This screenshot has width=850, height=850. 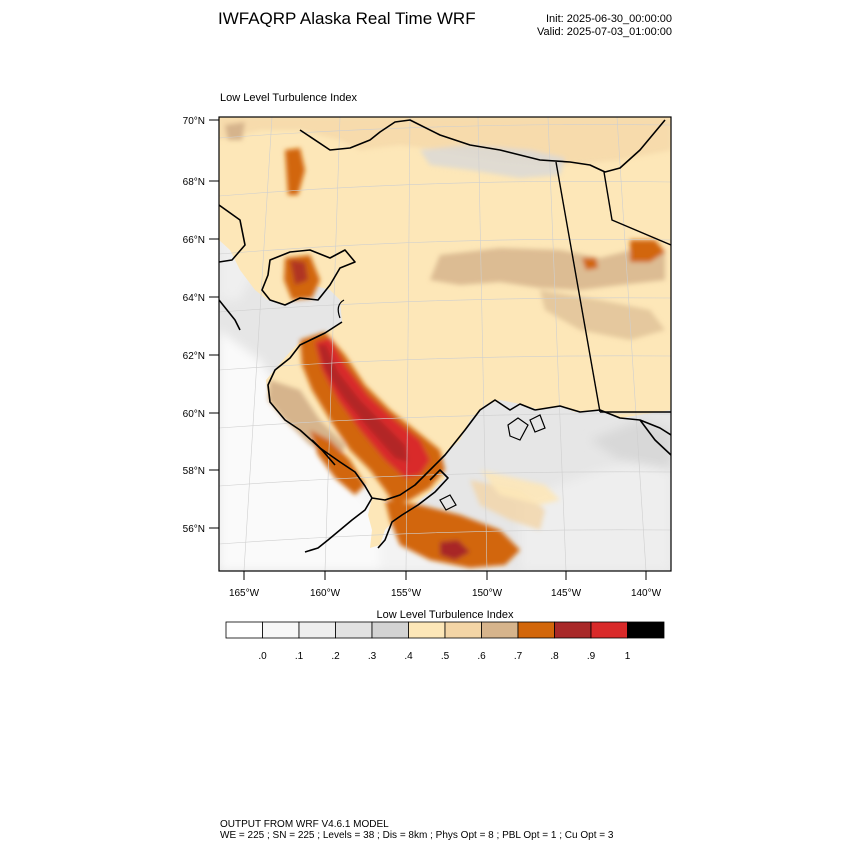 What do you see at coordinates (299, 656) in the screenshot?
I see `colorbar-tick-label: .1` at bounding box center [299, 656].